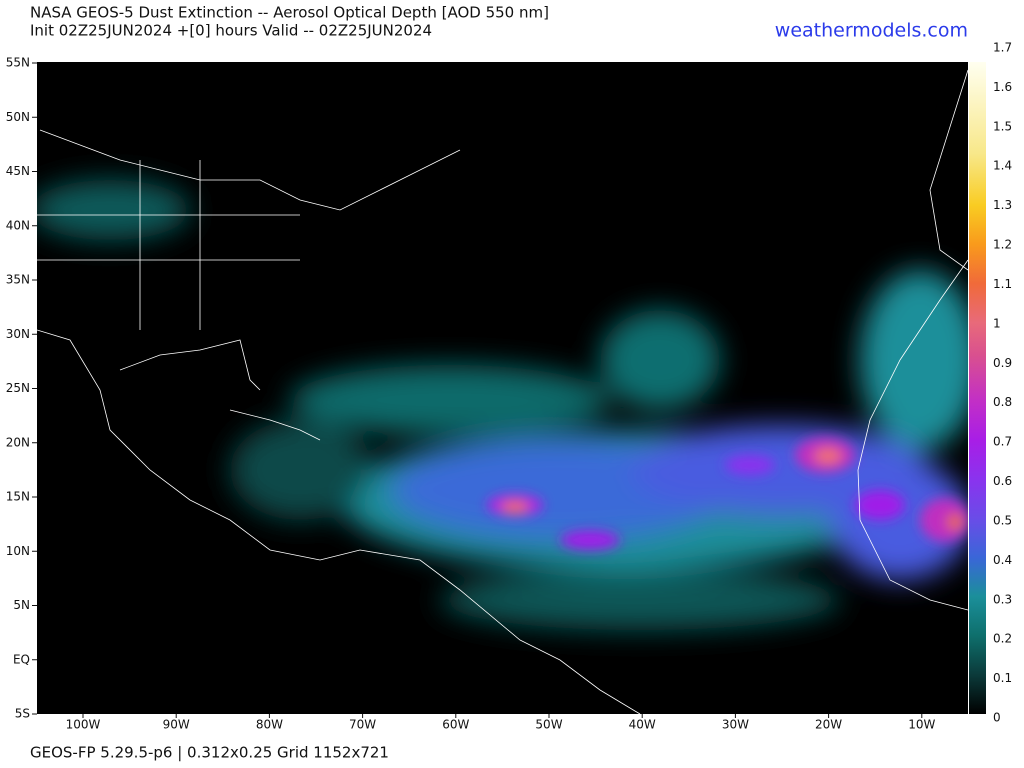 This screenshot has height=768, width=1024. Describe the element at coordinates (18, 117) in the screenshot. I see `lat-label: 50N` at that location.